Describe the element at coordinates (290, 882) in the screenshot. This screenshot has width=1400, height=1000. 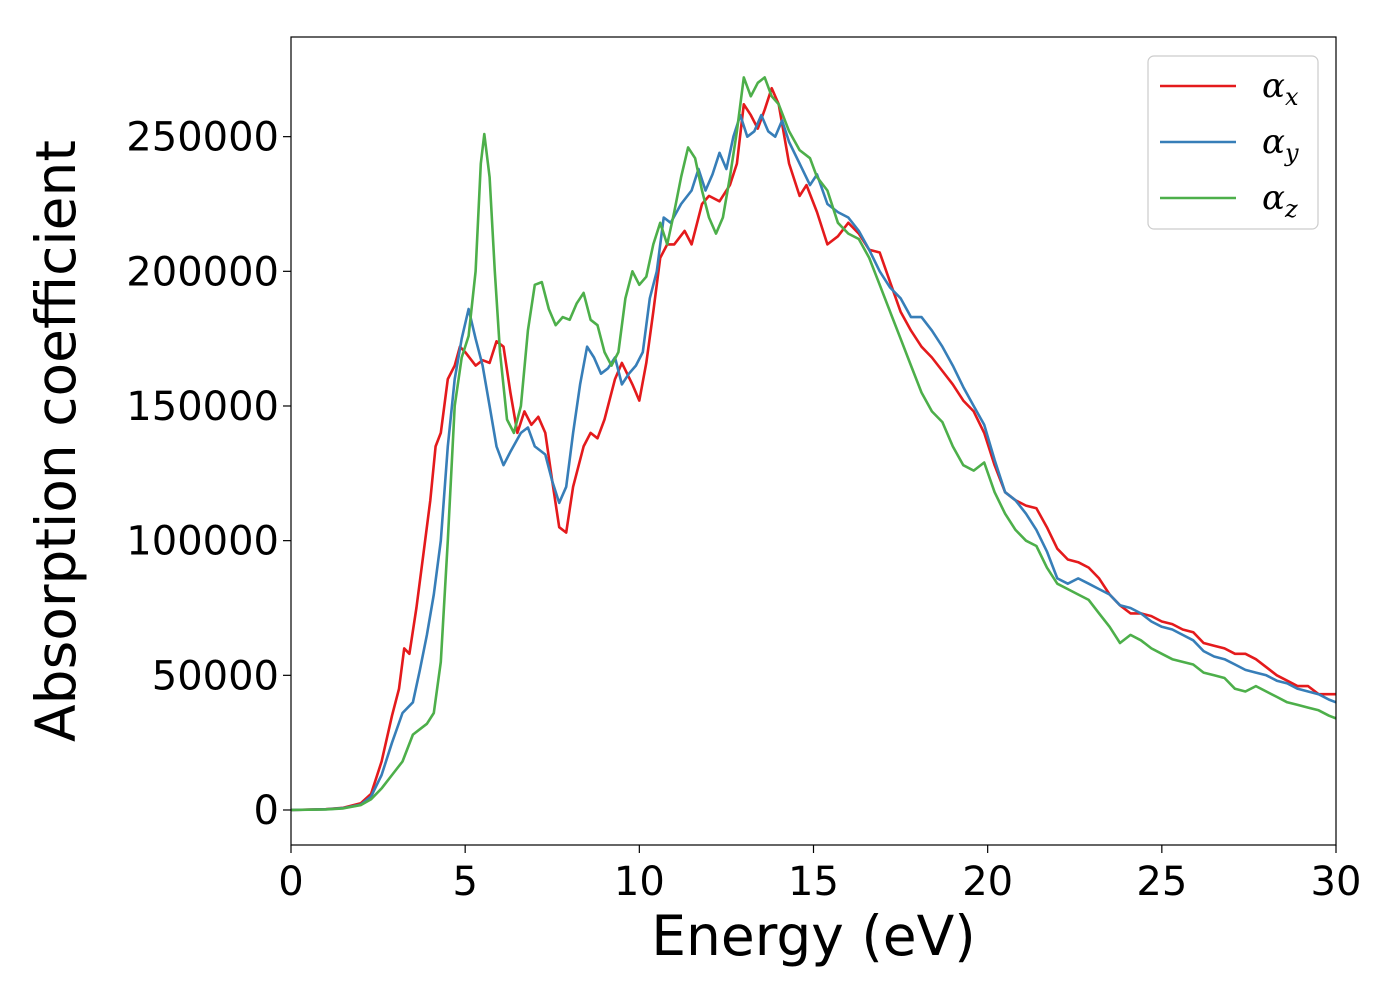
I see `x-tick-label: 0` at that location.